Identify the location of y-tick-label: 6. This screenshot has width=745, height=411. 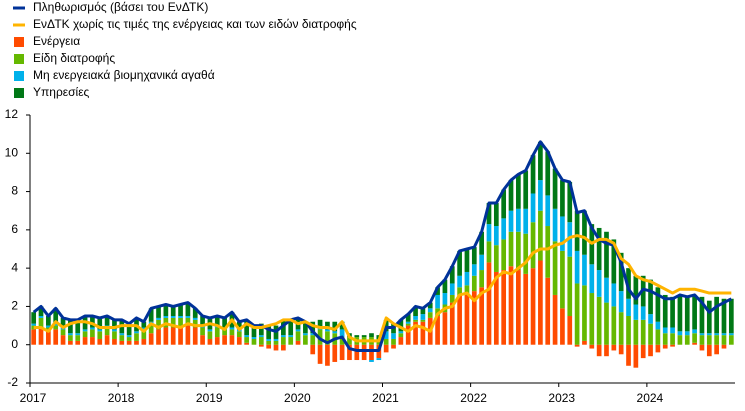
(14, 229).